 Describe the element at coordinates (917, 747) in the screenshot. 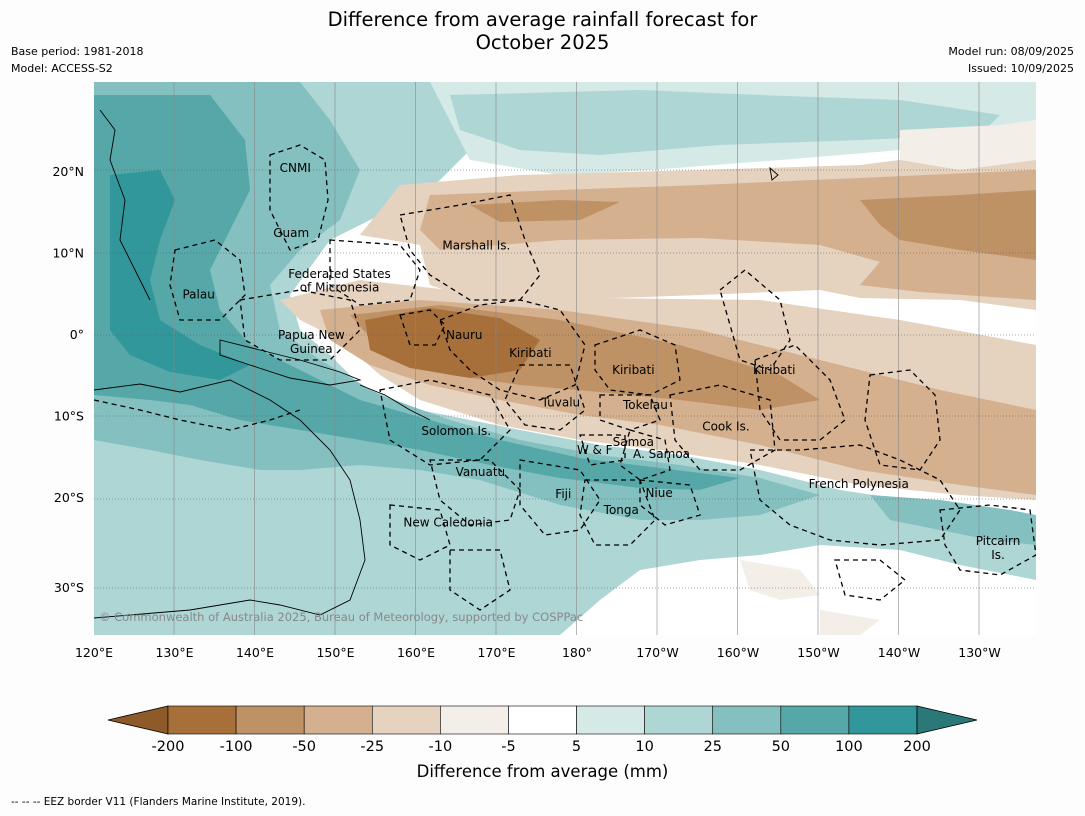

I see `colorbar-tick-label: 200` at that location.